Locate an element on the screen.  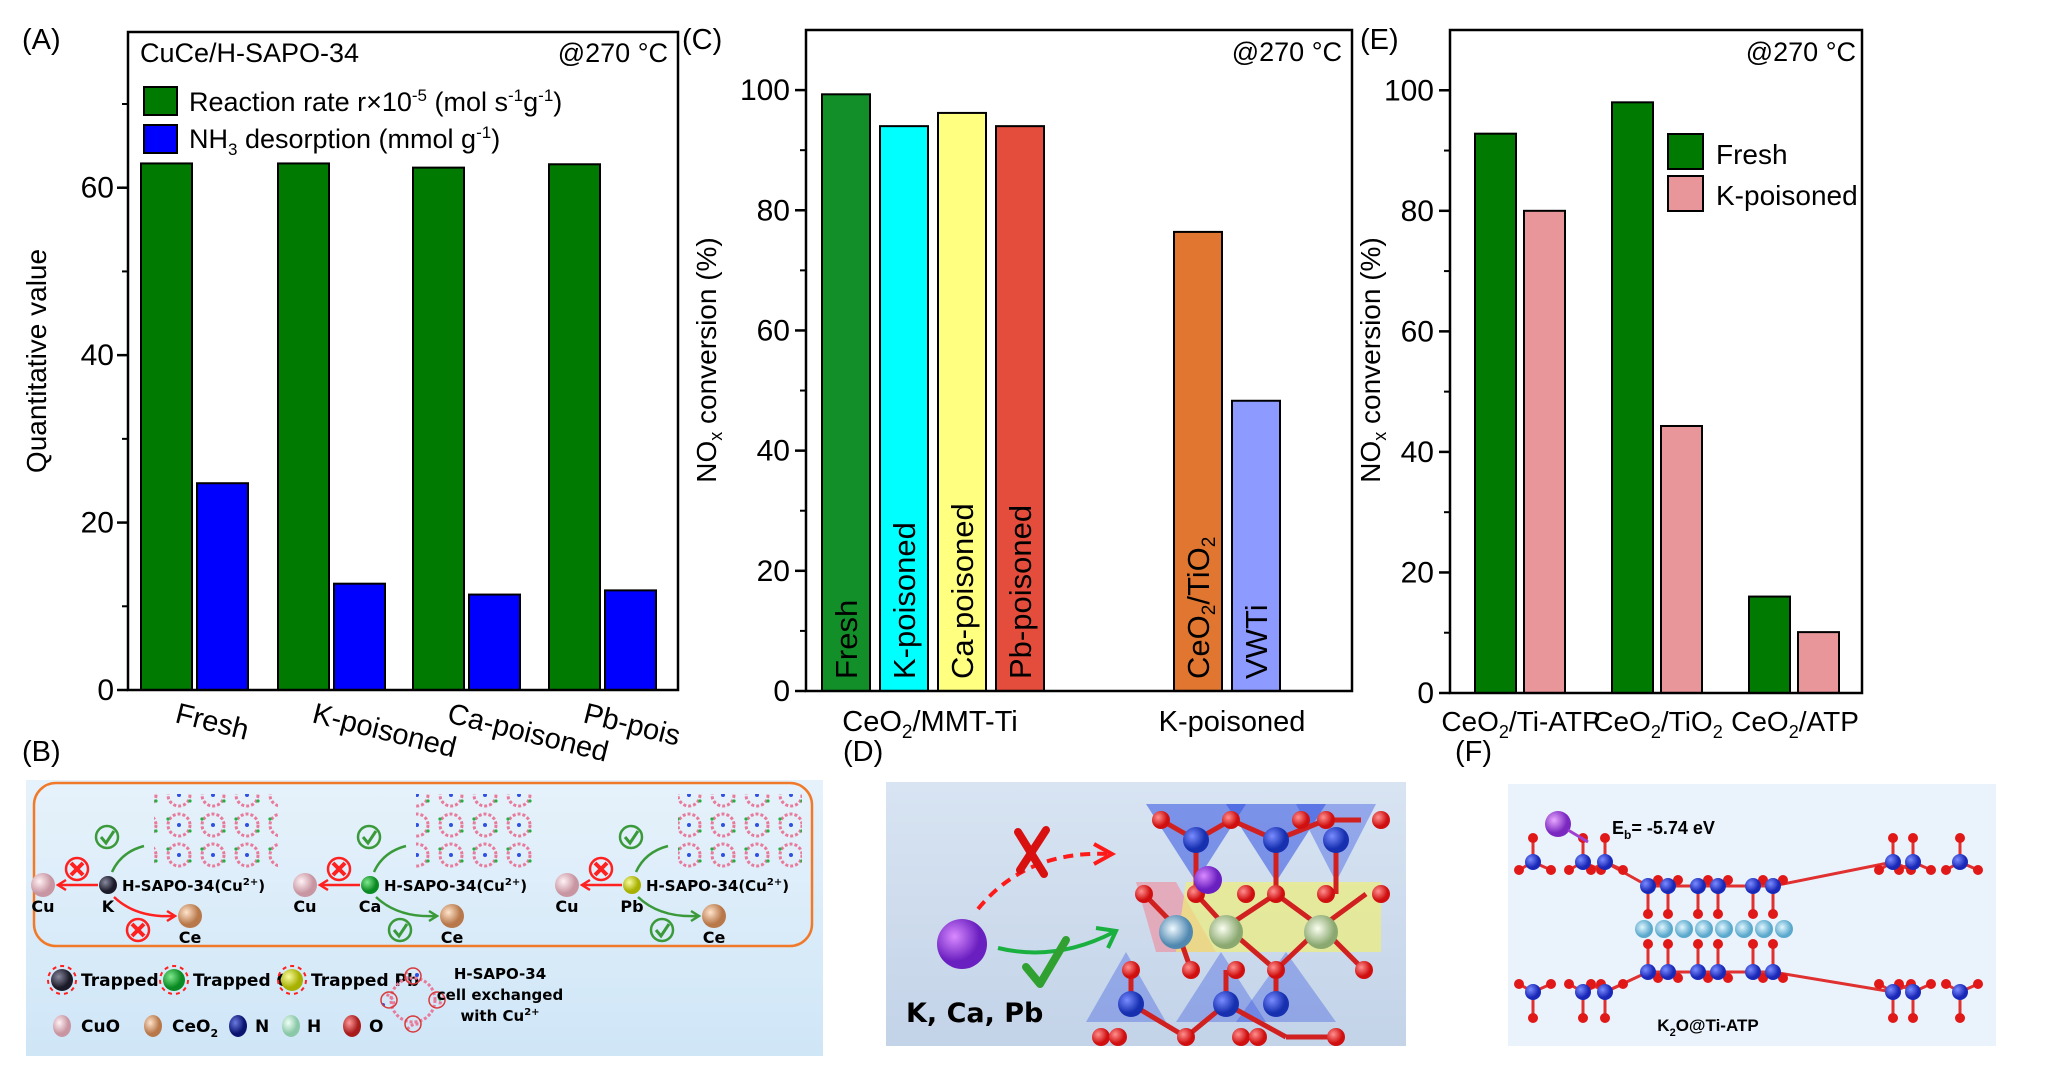
svg-text: Trapped K is located at coordinates (130, 981).